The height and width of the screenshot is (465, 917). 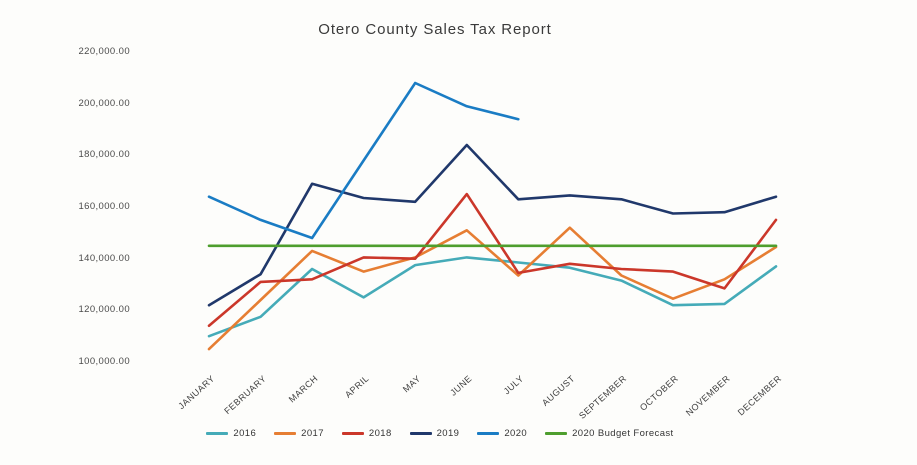 What do you see at coordinates (104, 206) in the screenshot?
I see `y-axis-tick-label: 160,000.00` at bounding box center [104, 206].